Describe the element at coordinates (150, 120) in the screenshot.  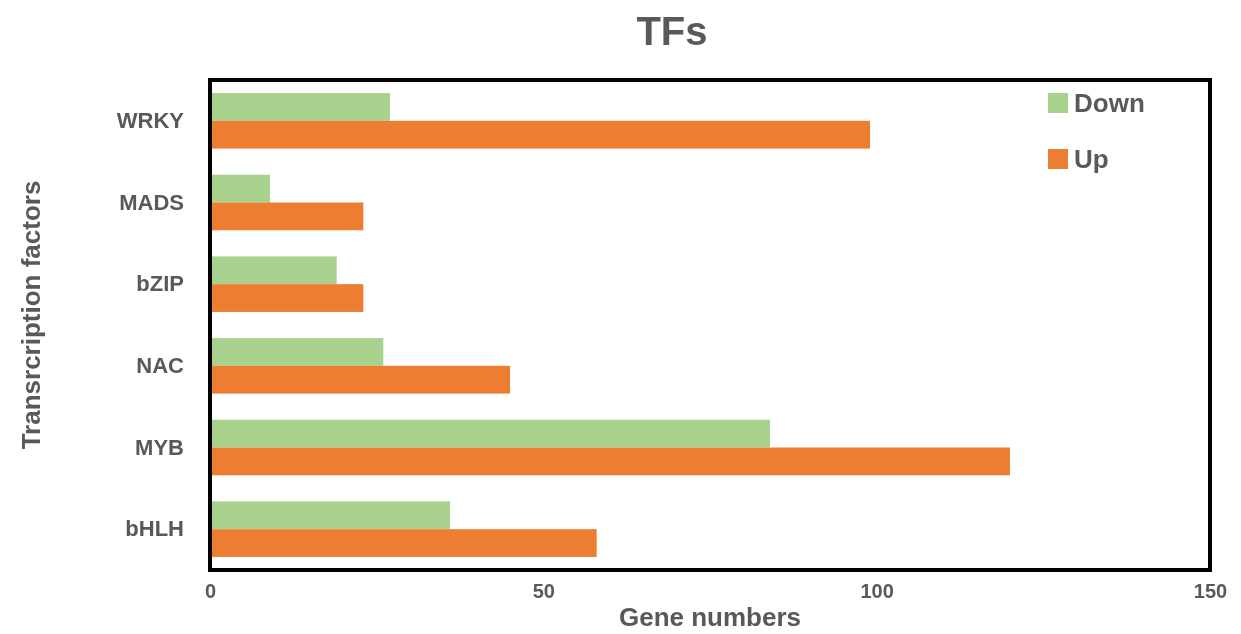
I see `y-tick-label: WRKY` at that location.